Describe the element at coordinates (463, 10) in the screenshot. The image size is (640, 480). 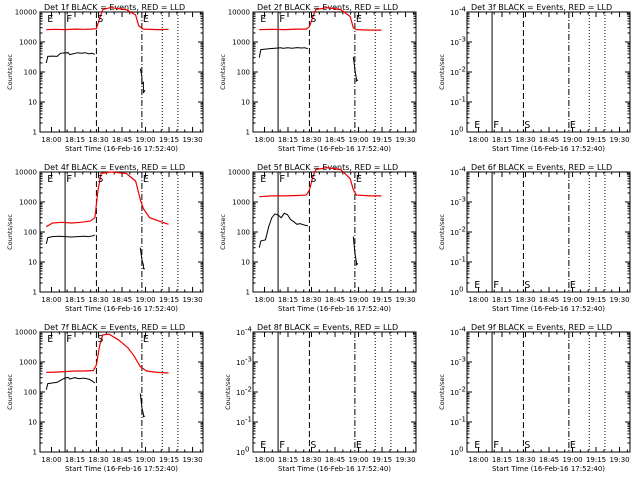
I see `y-tick-exponent: -4` at that location.